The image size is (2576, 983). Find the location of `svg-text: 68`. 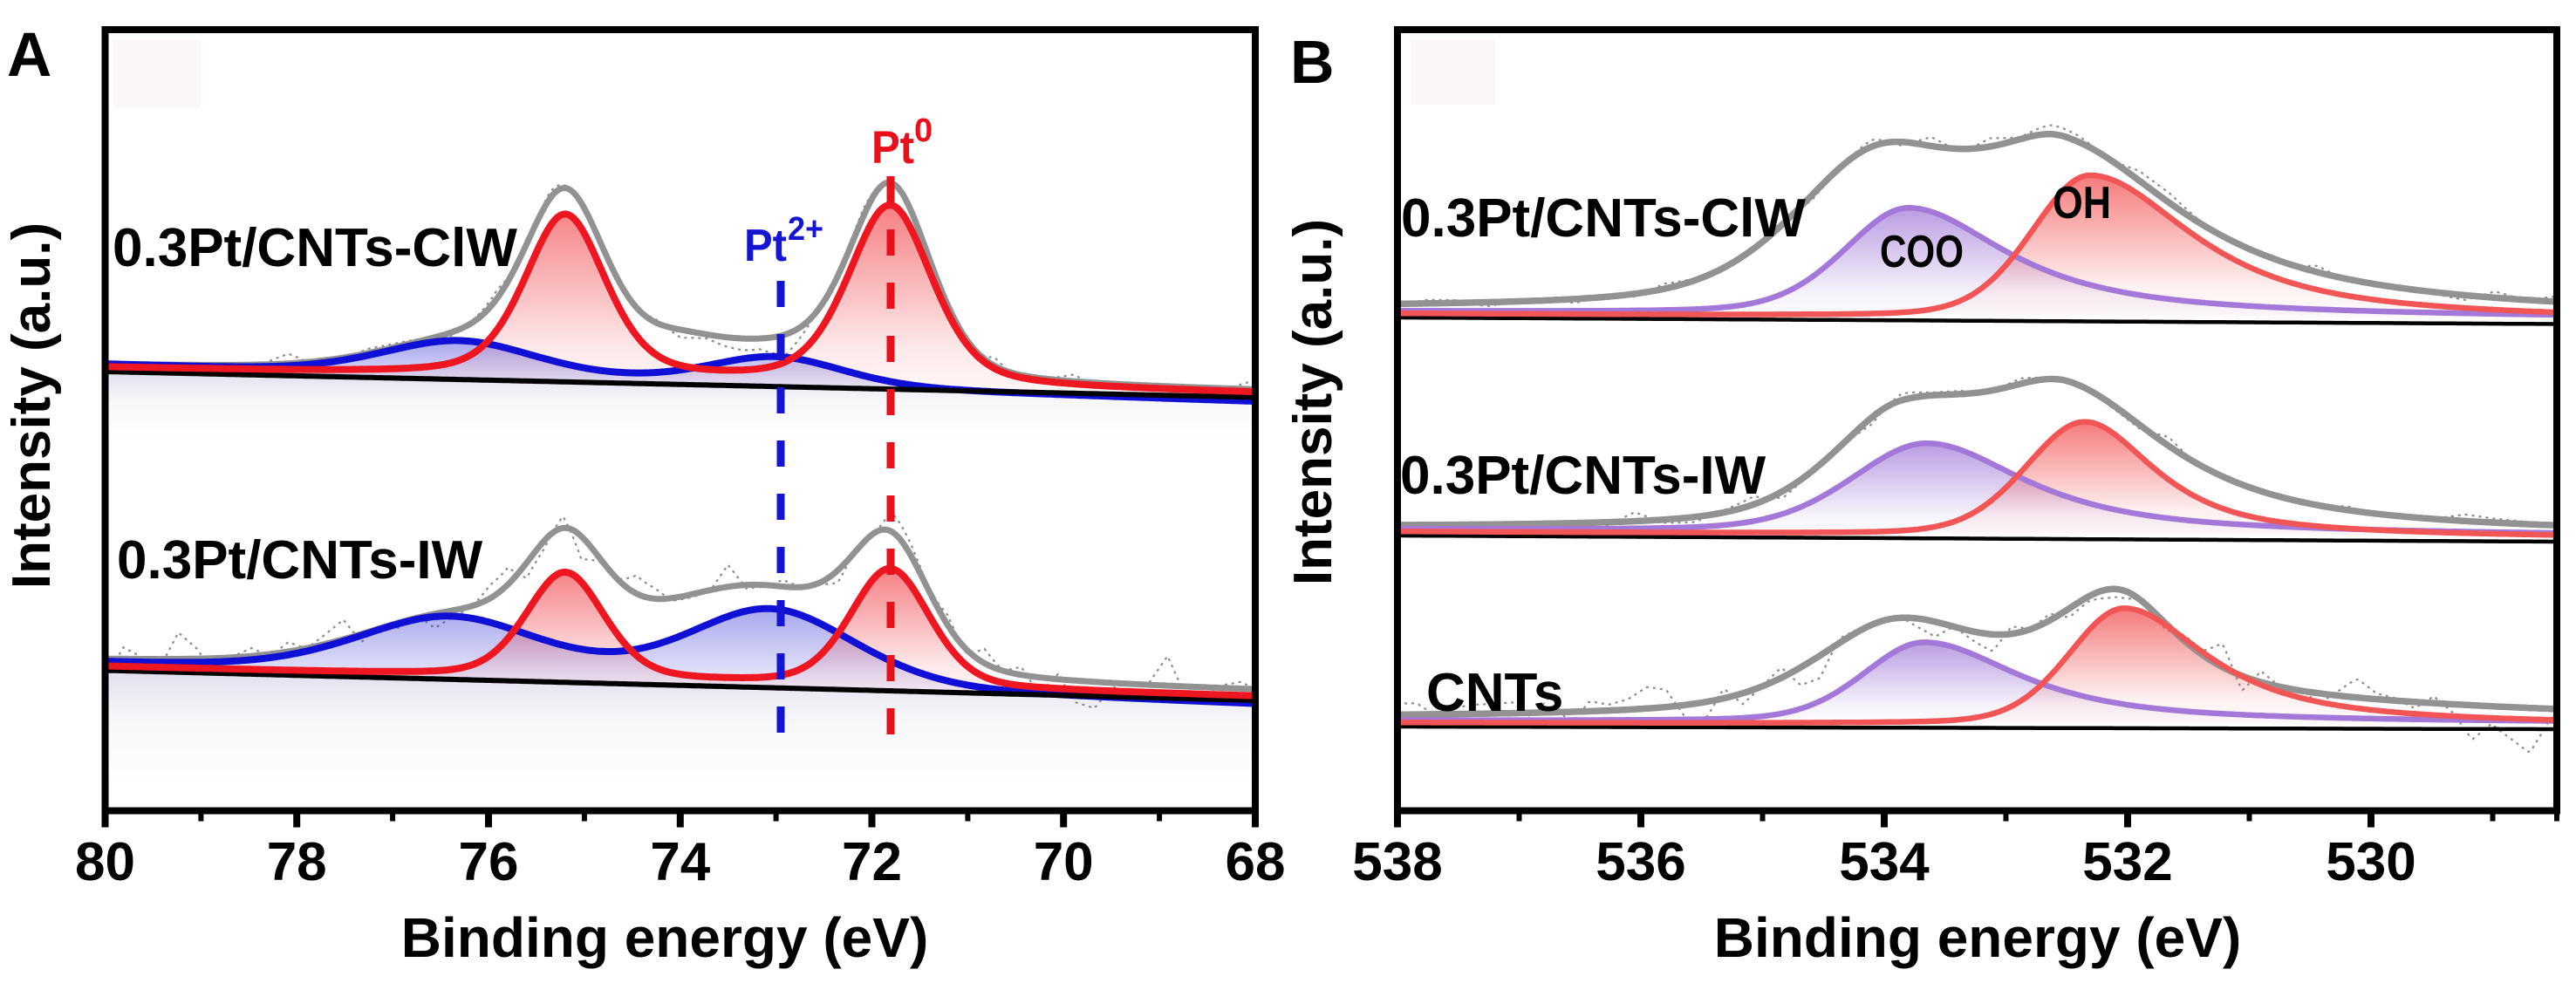

svg-text: 68 is located at coordinates (1256, 862).